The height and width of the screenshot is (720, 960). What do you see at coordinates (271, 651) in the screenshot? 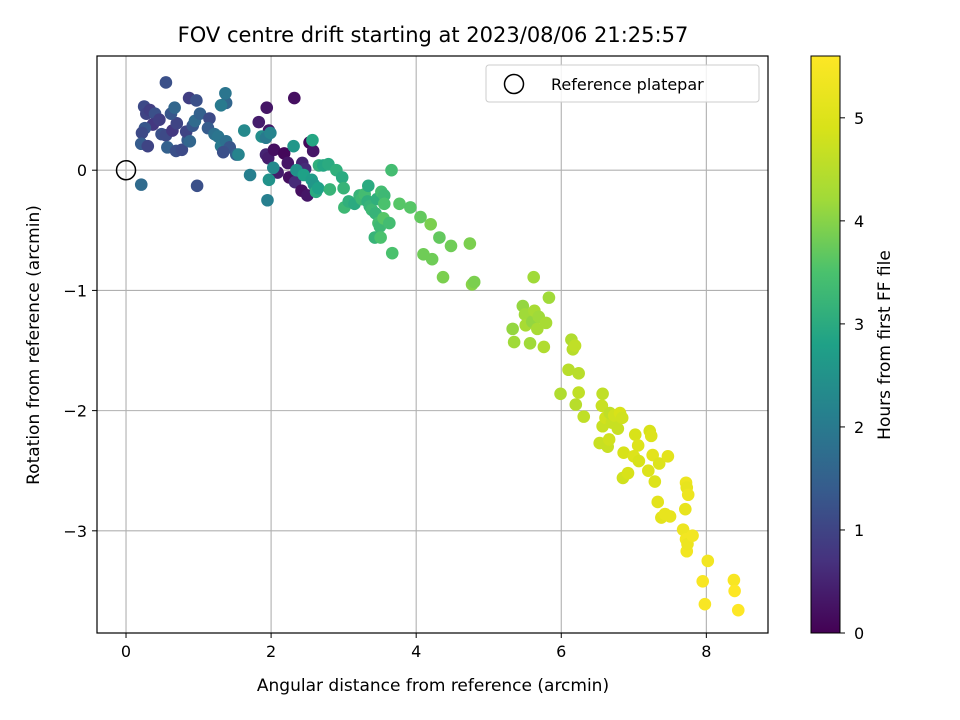
I see `x-tick-label: 2` at bounding box center [271, 651].